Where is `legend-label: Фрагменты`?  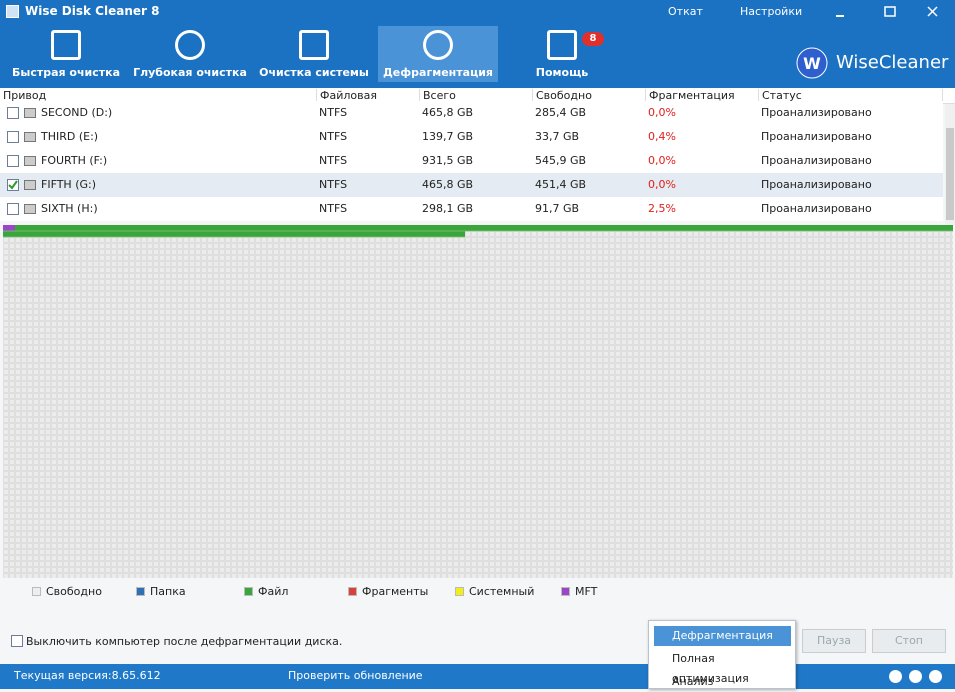 legend-label: Фрагменты is located at coordinates (395, 591).